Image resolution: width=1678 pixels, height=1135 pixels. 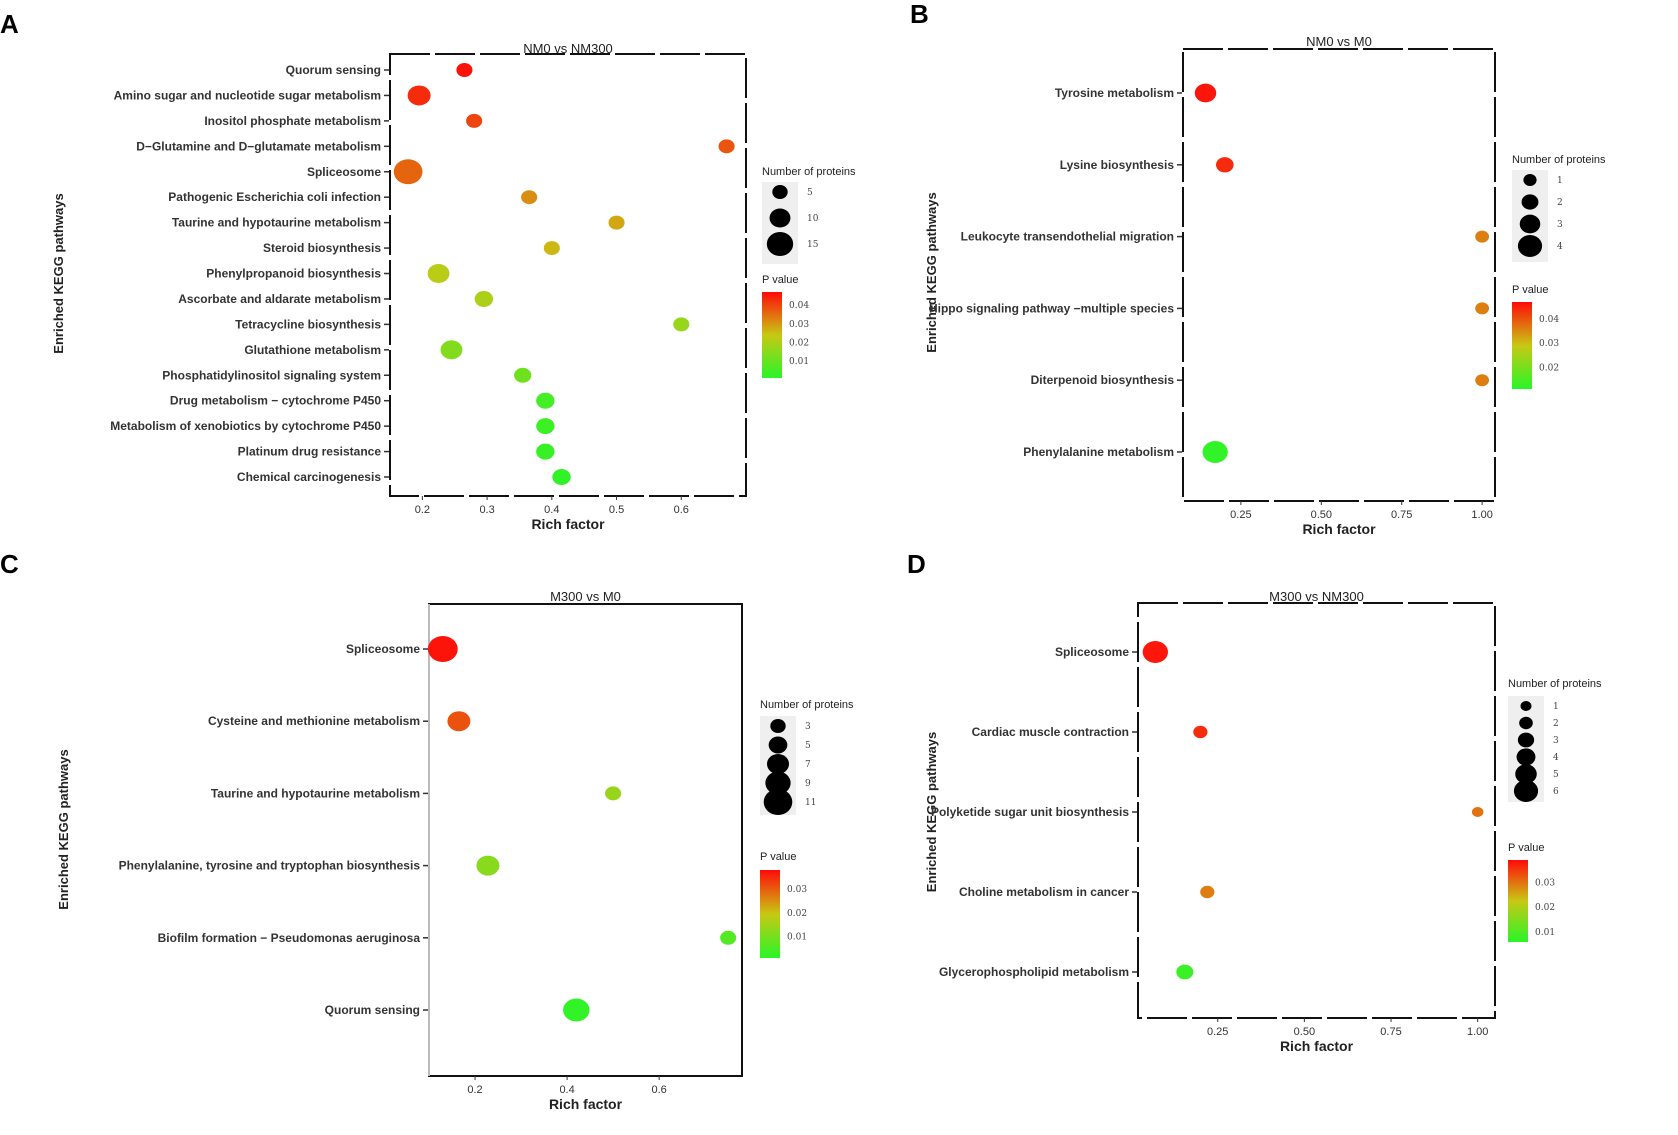 What do you see at coordinates (258, 146) in the screenshot?
I see `y-tick-label: D−Glutamine and D−glutamate metabolism` at bounding box center [258, 146].